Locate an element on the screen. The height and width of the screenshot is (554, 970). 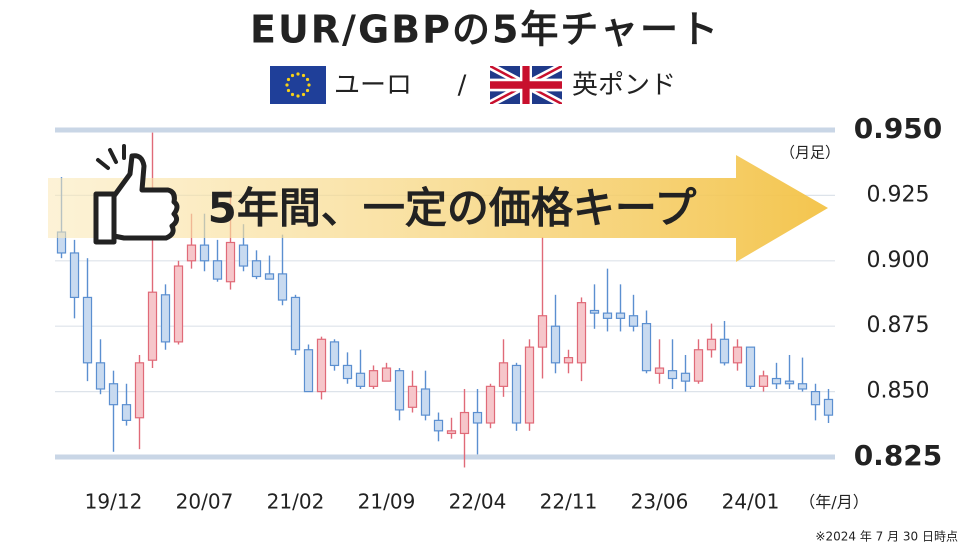
y-tick-label: 0.900 is located at coordinates (898, 260).